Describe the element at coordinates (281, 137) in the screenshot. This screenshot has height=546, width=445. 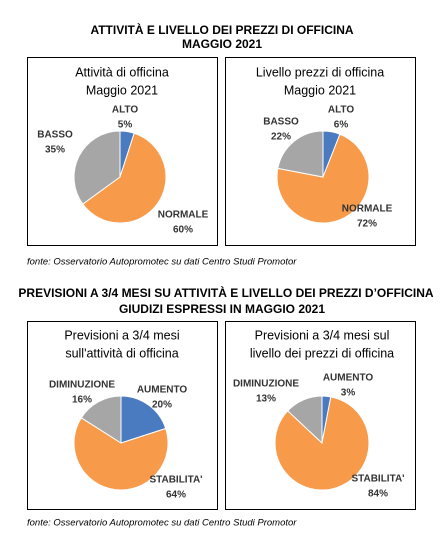
I see `value-label: 22%` at that location.